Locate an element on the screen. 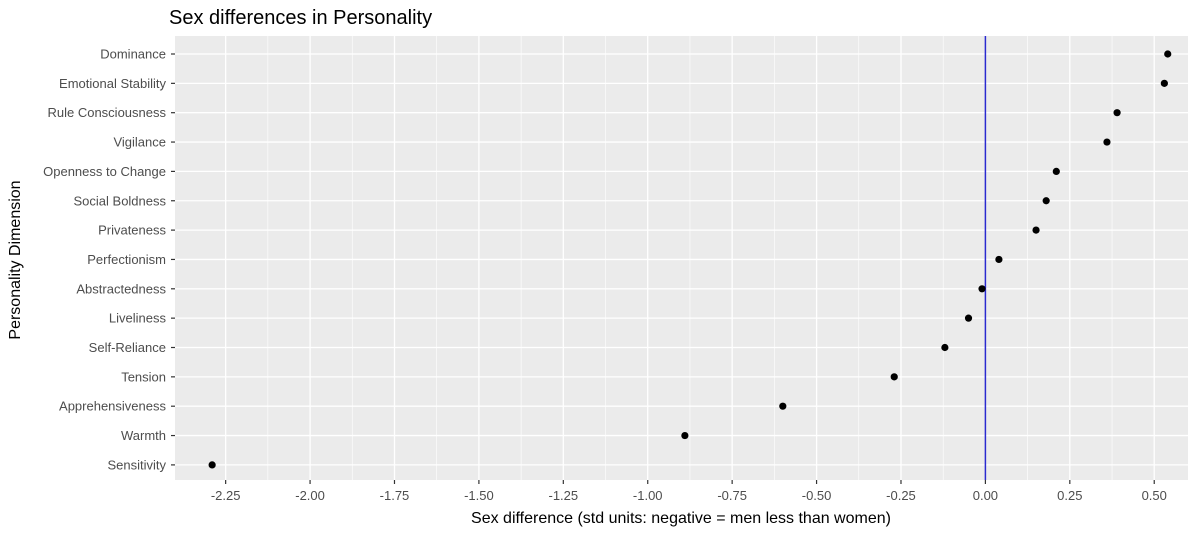 This screenshot has width=1200, height=538. x-tick-label: -0.75 is located at coordinates (732, 495).